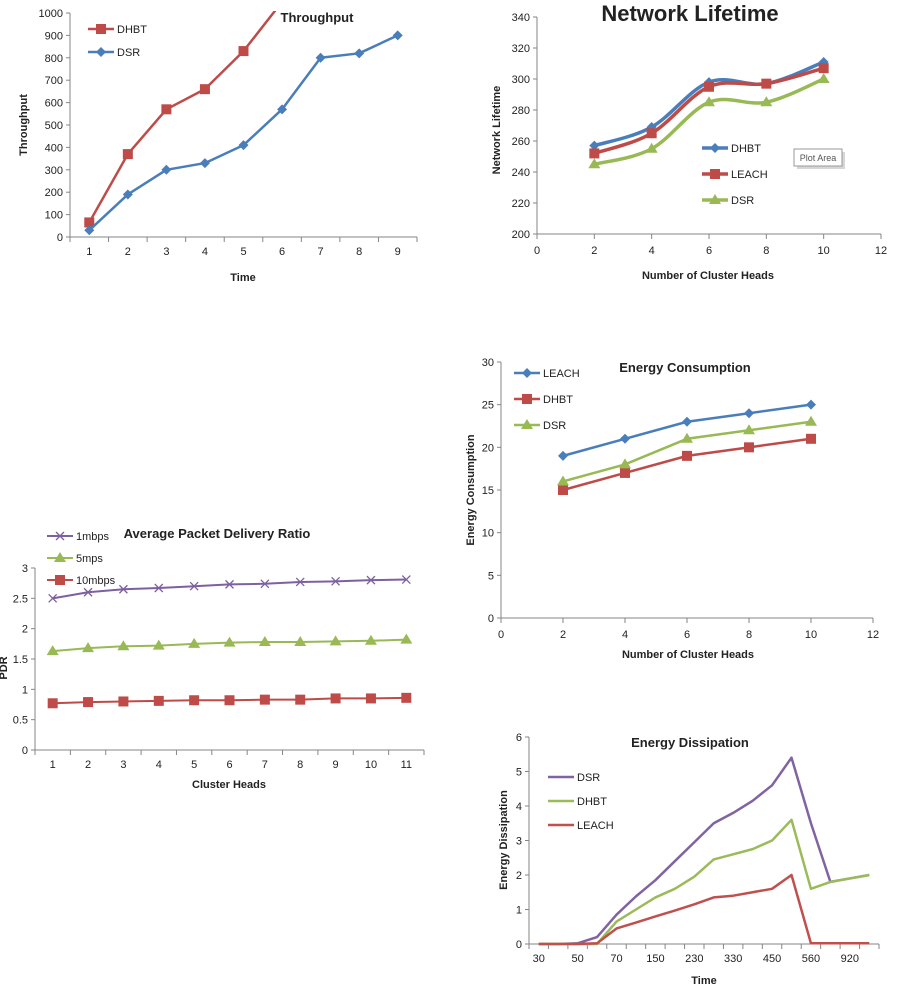 The image size is (901, 992). Describe the element at coordinates (488, 448) in the screenshot. I see `y-tick-label: 20` at that location.